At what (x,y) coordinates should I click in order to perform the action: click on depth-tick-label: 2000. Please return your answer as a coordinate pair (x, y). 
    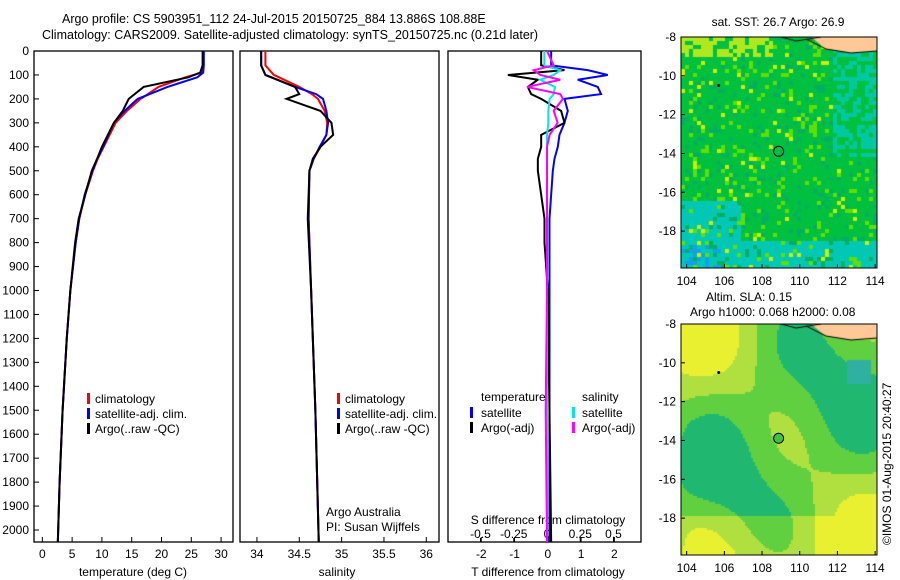
    Looking at the image, I should click on (15, 530).